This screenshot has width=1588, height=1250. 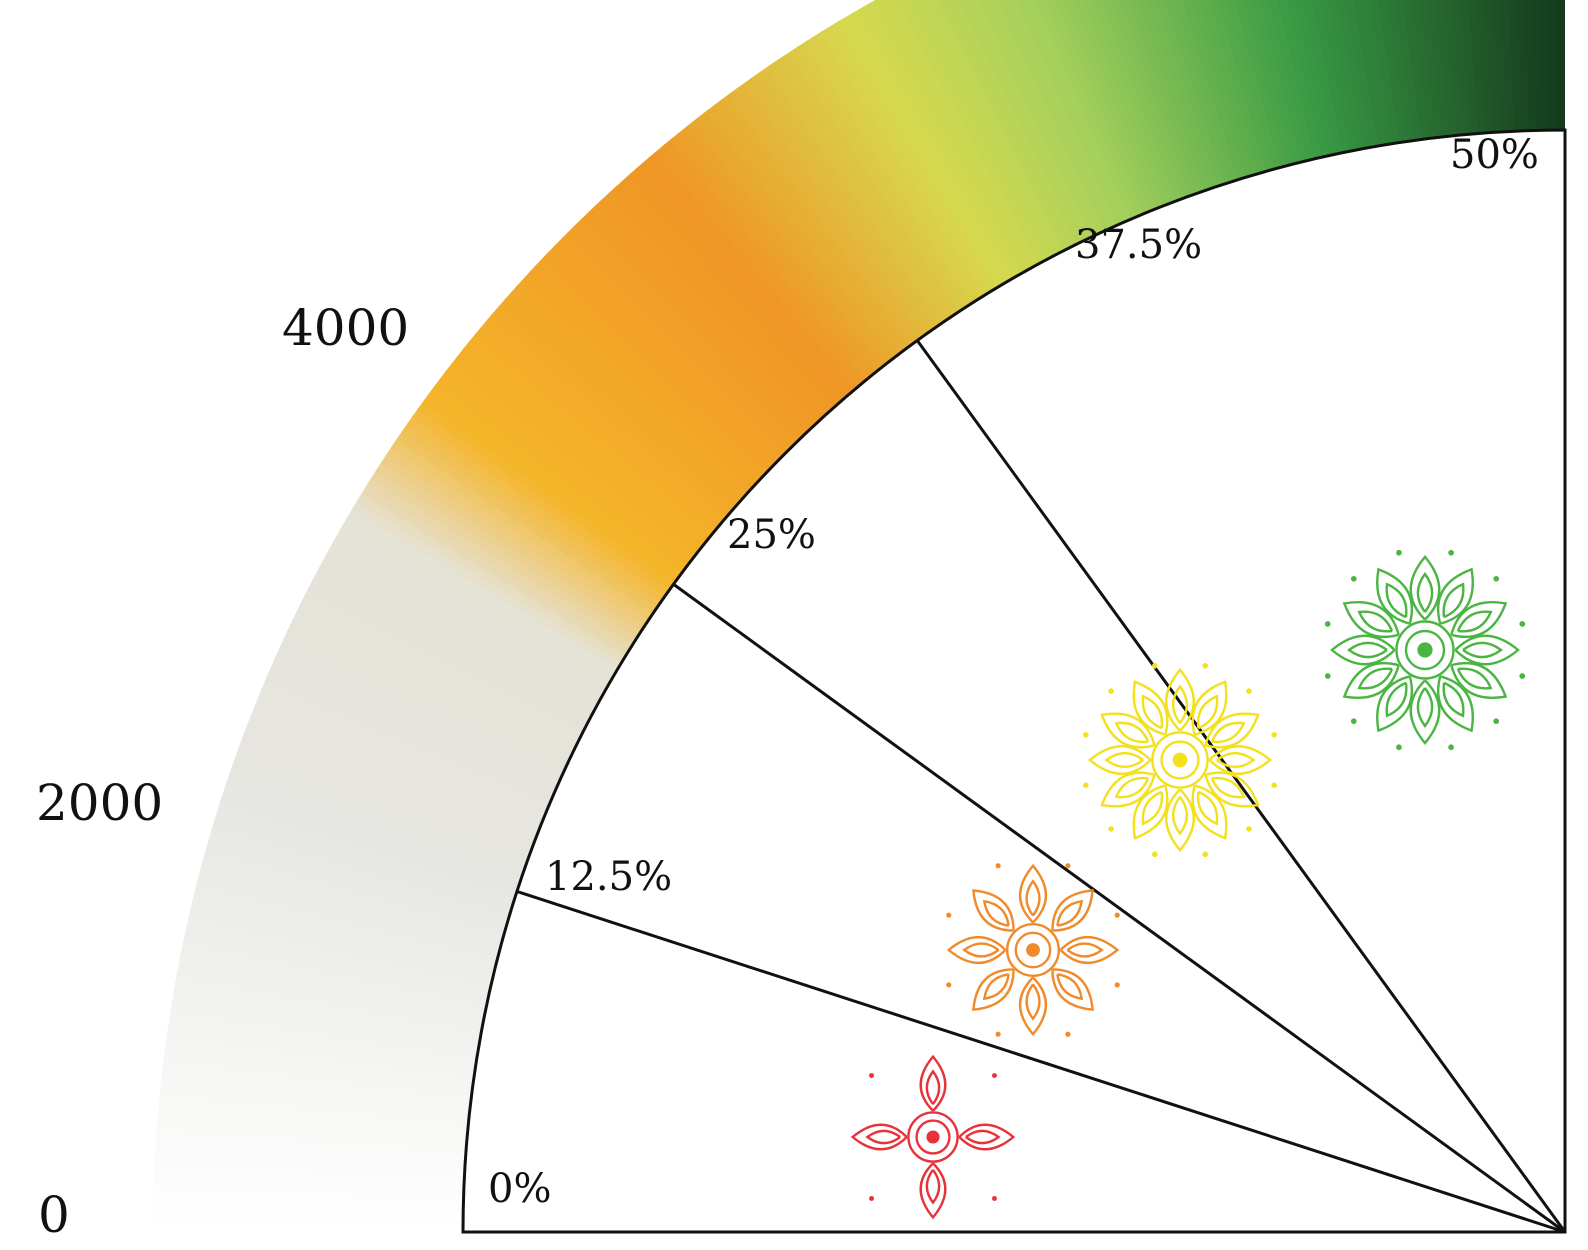 I want to click on scale-label-2000: 2000, so click(x=99, y=803).